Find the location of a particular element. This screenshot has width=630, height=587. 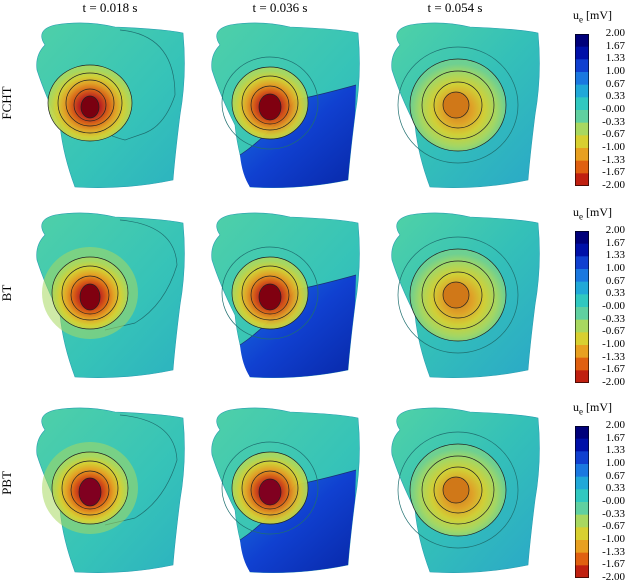

torso-map-pbt-t3 is located at coordinates (465, 490).